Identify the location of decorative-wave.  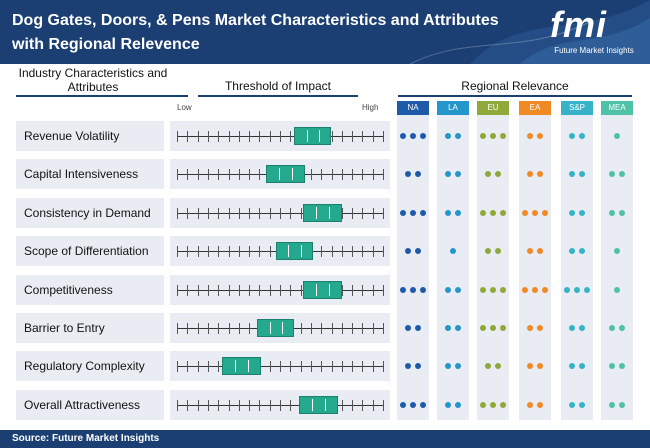
(529, 32).